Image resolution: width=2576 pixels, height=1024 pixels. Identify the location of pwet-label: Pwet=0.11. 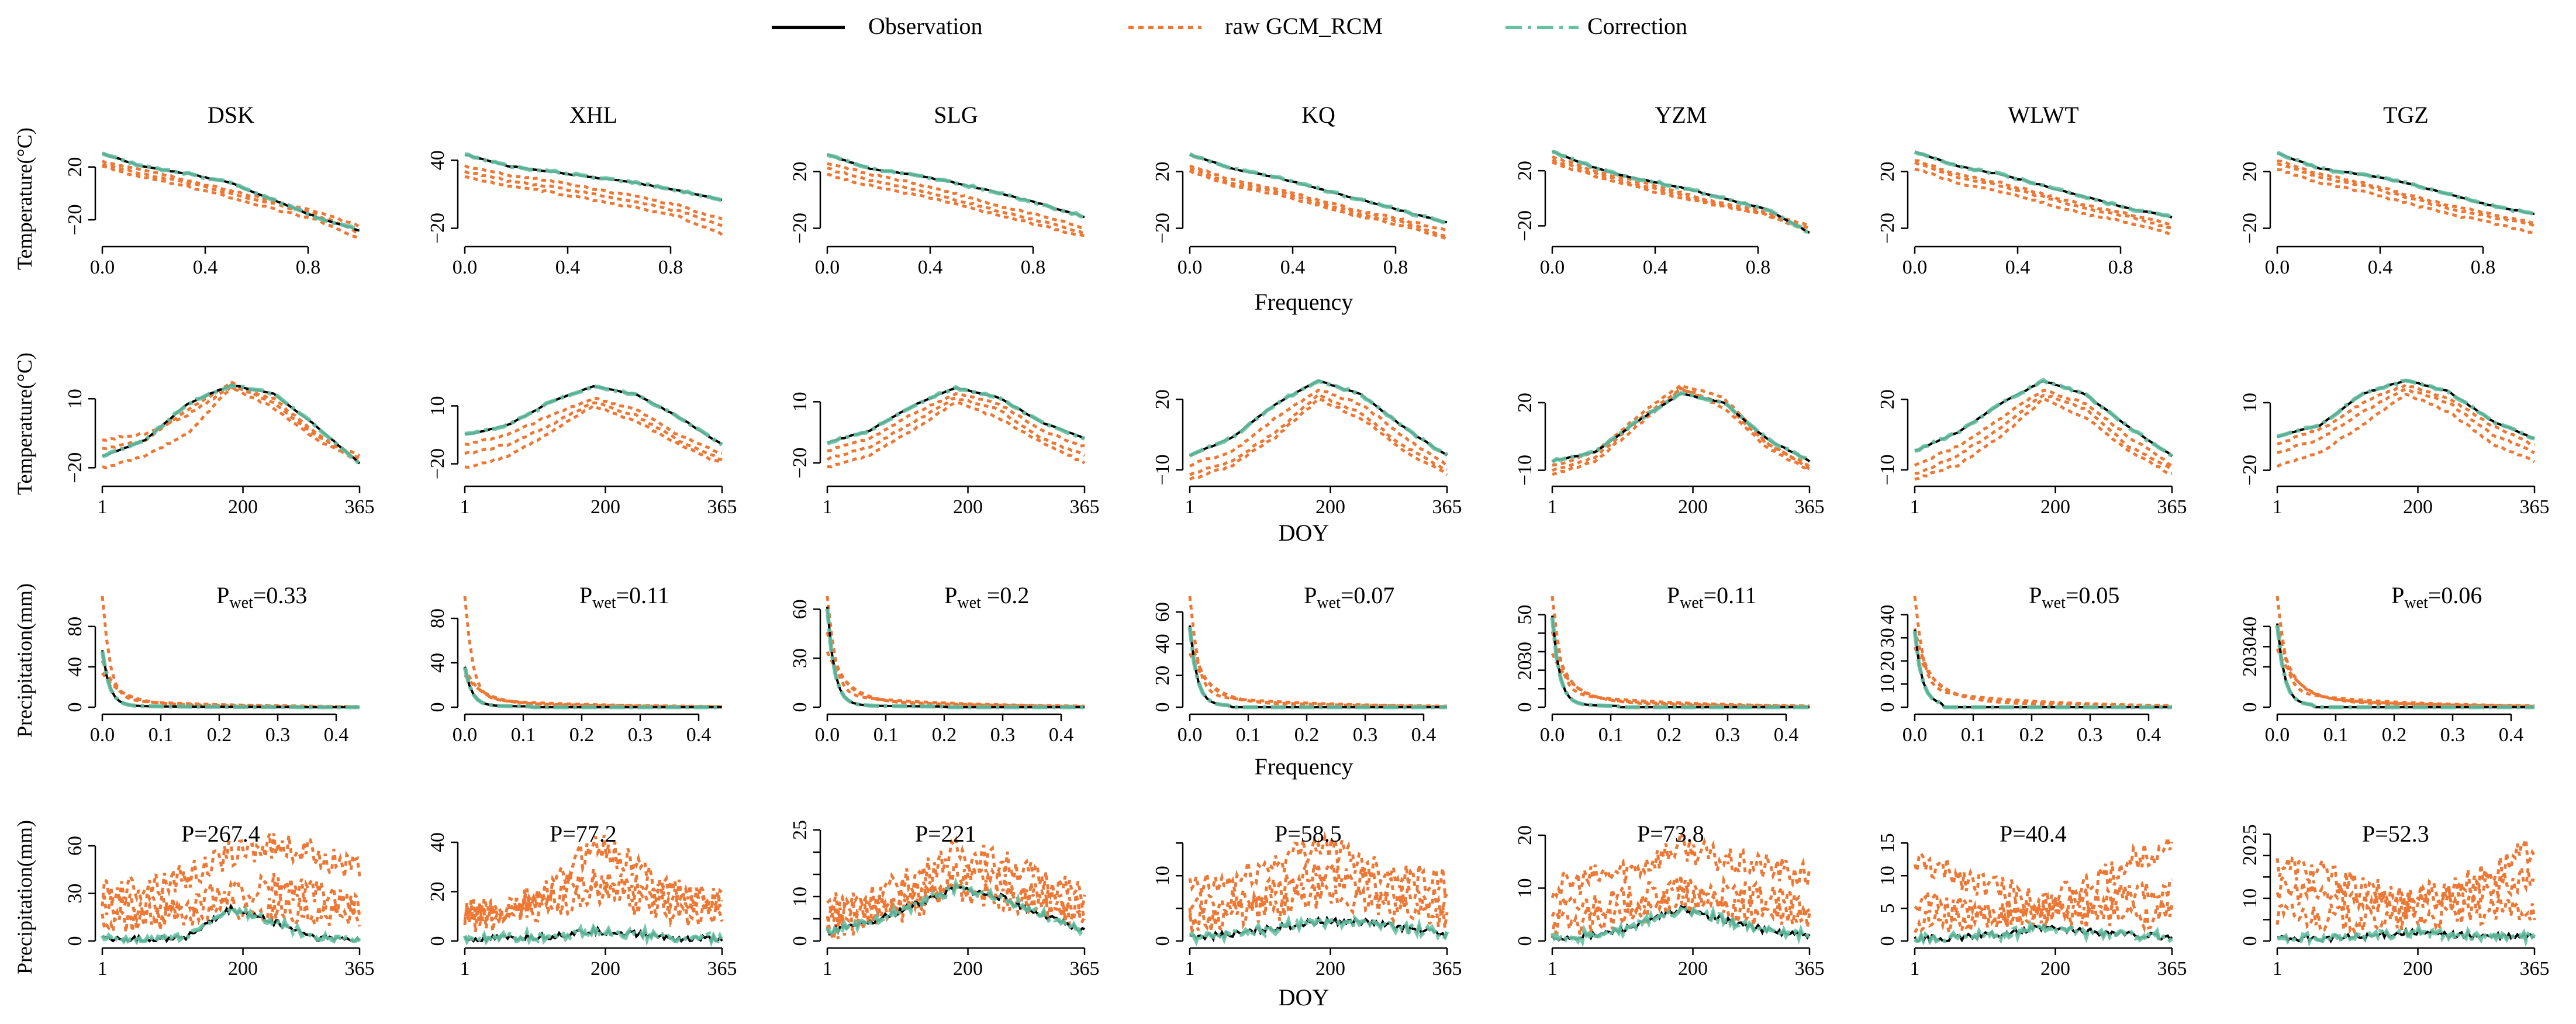
(1712, 597).